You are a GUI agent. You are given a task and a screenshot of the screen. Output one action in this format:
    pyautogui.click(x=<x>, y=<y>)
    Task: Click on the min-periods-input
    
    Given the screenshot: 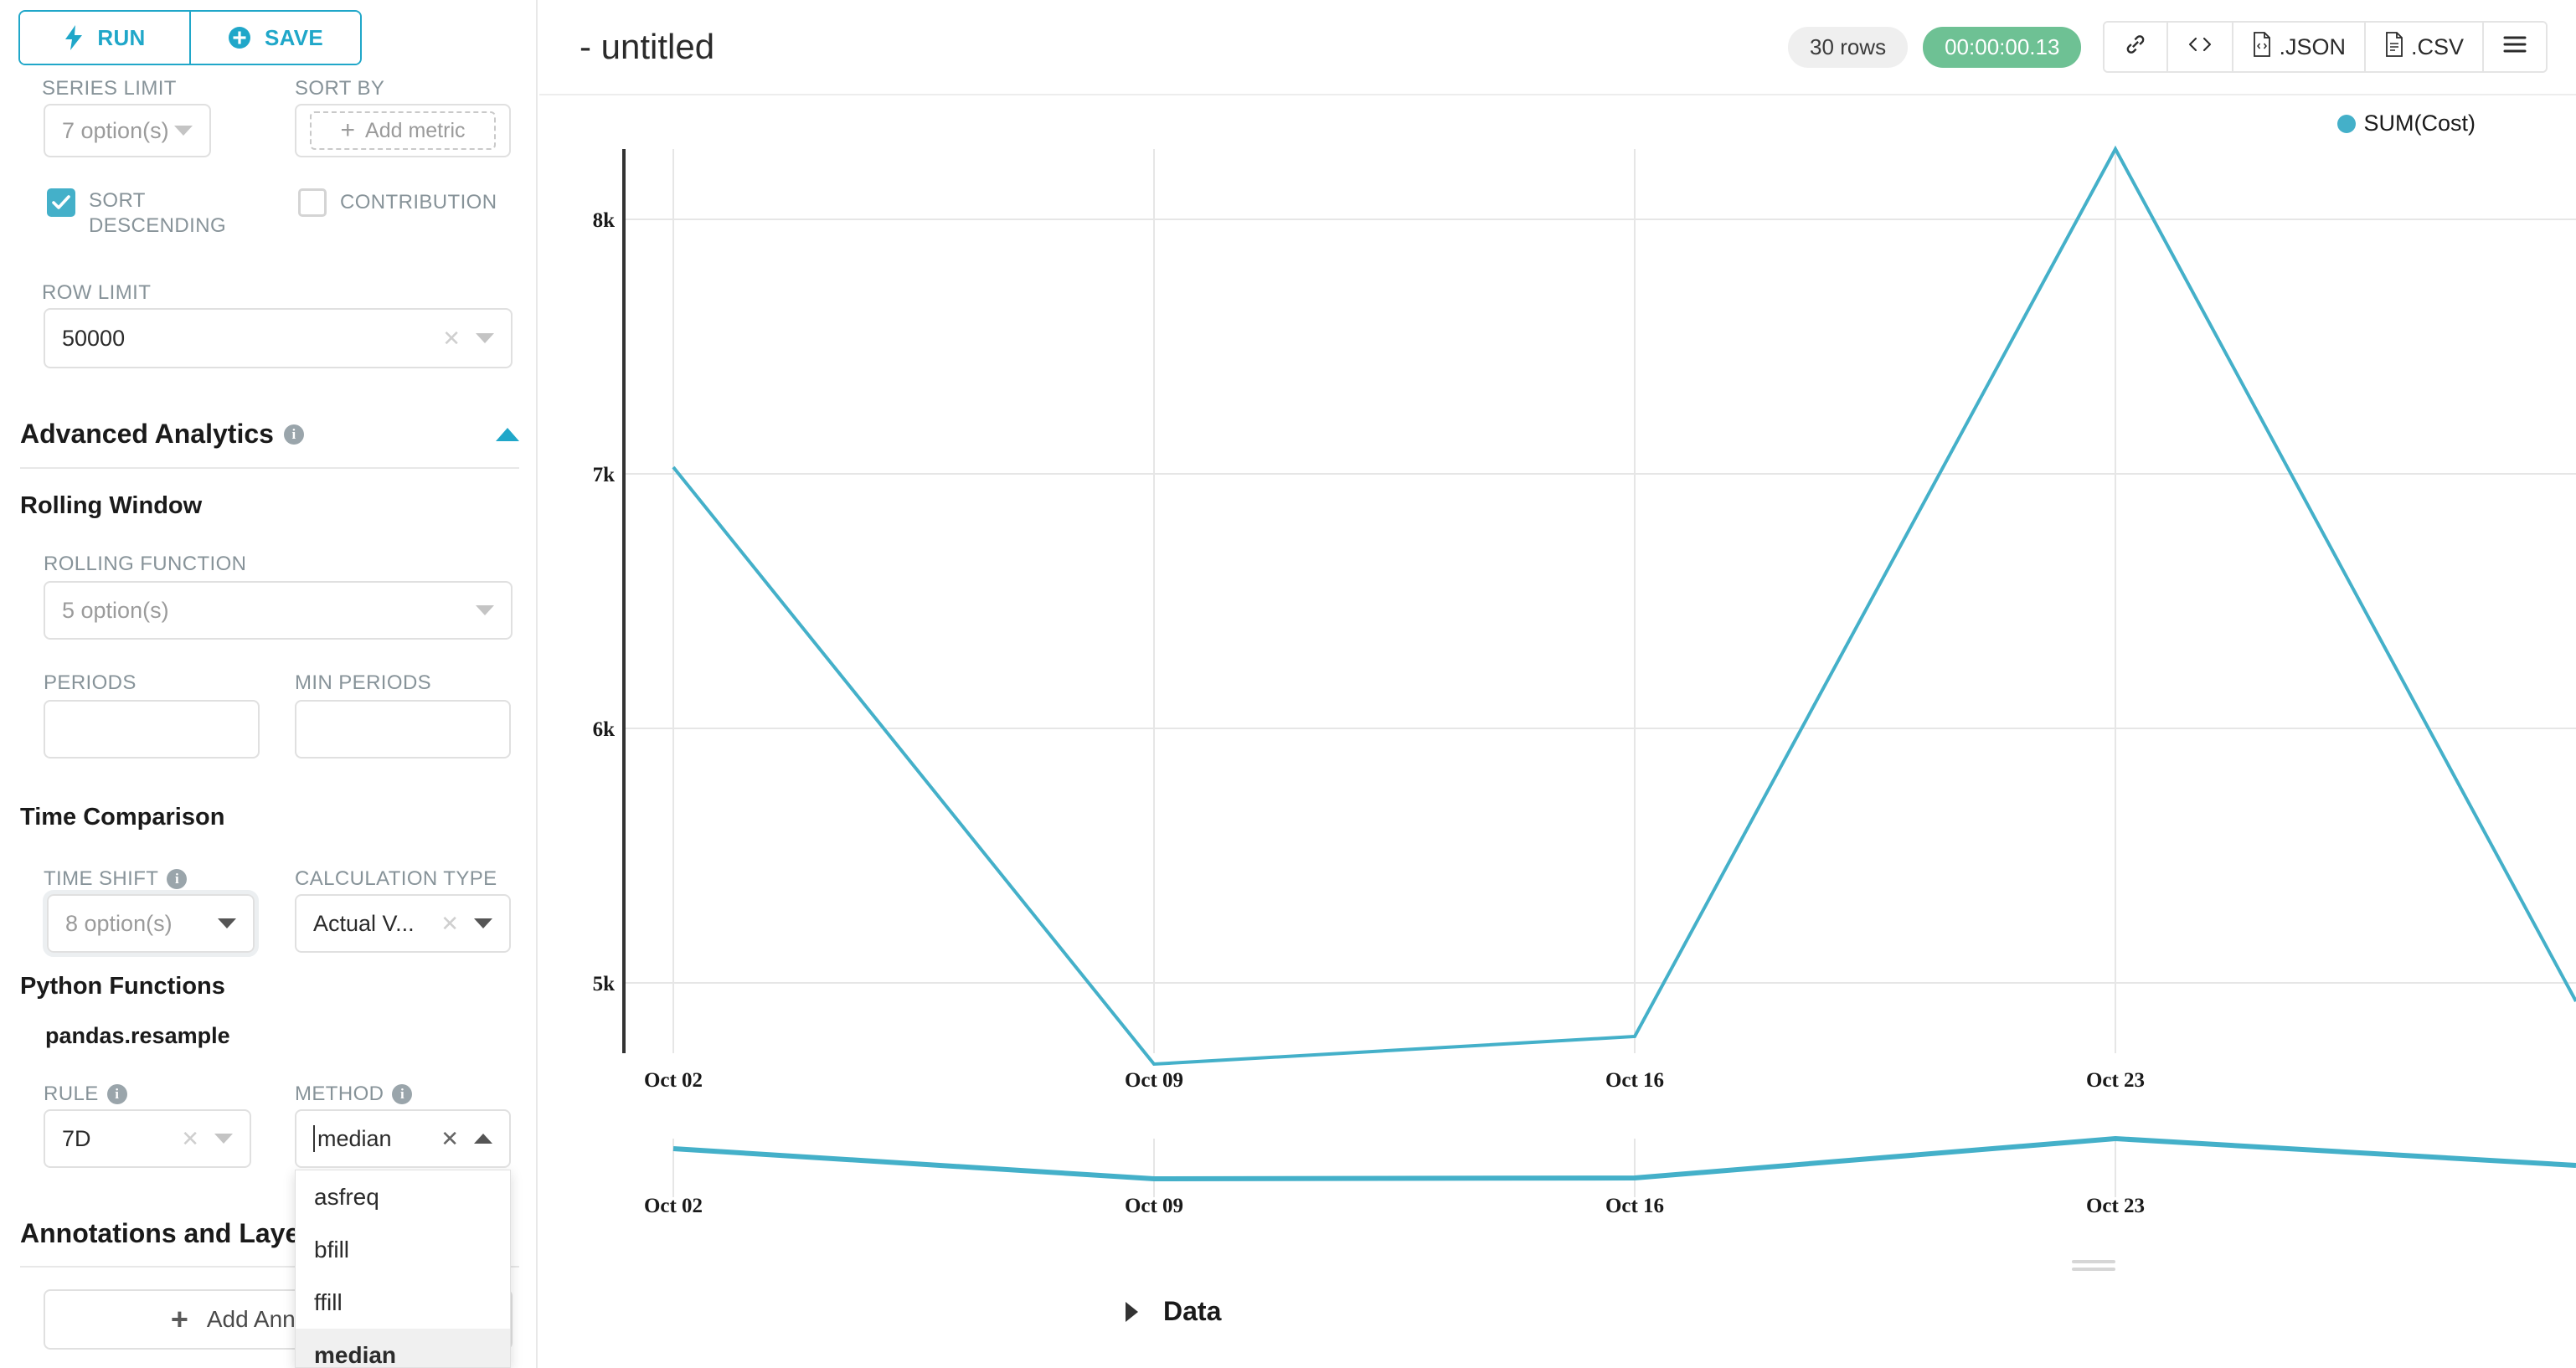 What is the action you would take?
    pyautogui.click(x=403, y=729)
    